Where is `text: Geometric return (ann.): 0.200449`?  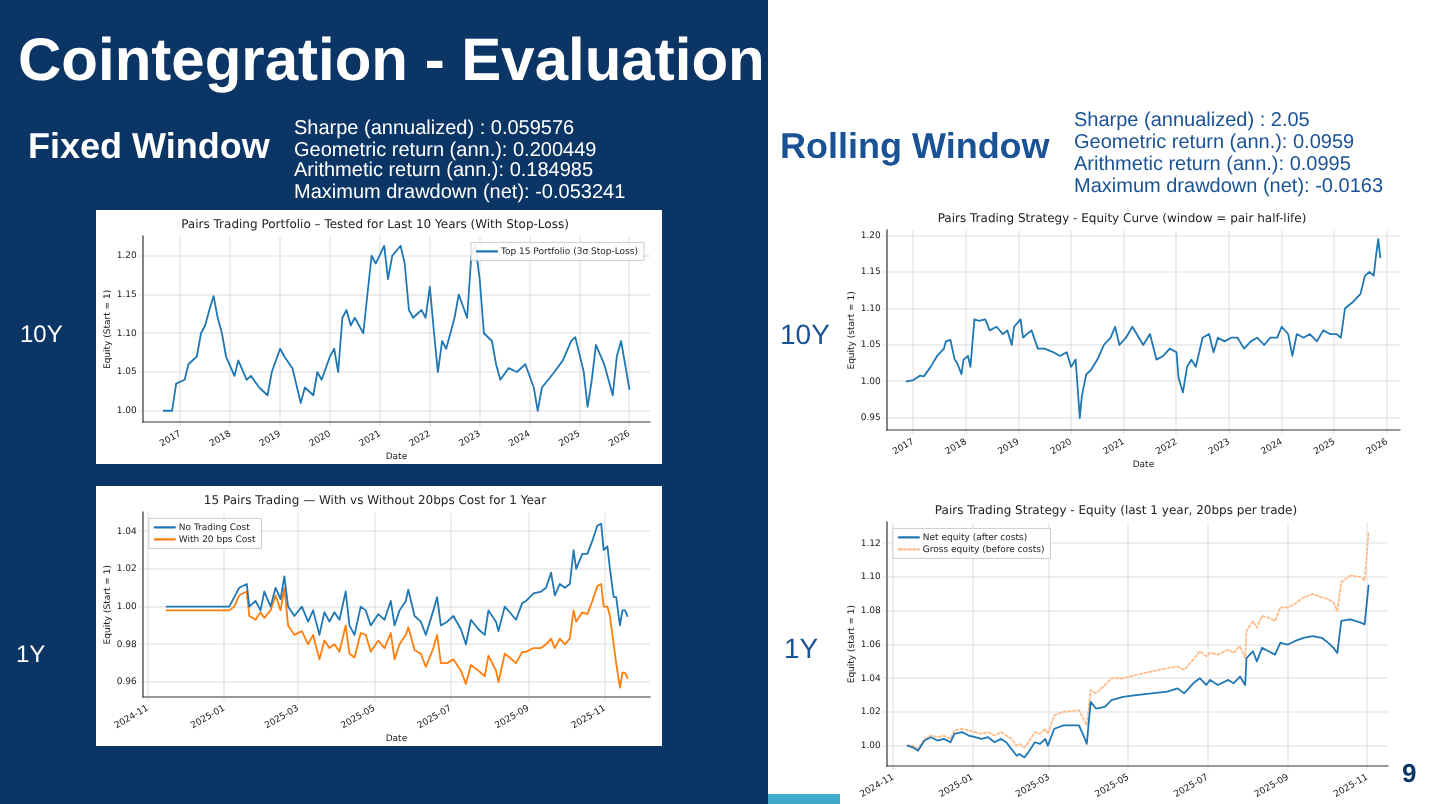 text: Geometric return (ann.): 0.200449 is located at coordinates (445, 151).